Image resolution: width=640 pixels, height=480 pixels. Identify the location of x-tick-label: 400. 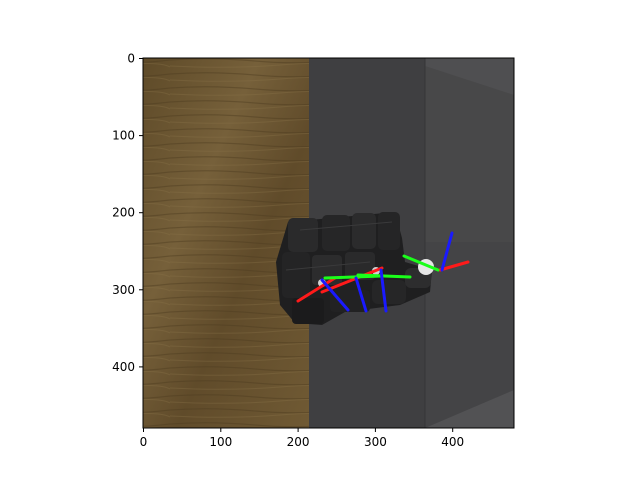
(452, 442).